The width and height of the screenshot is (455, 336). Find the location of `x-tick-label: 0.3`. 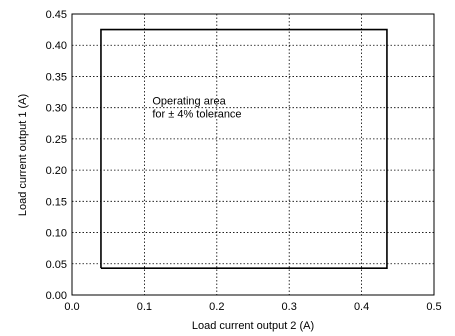

x-tick-label: 0.3 is located at coordinates (289, 307).